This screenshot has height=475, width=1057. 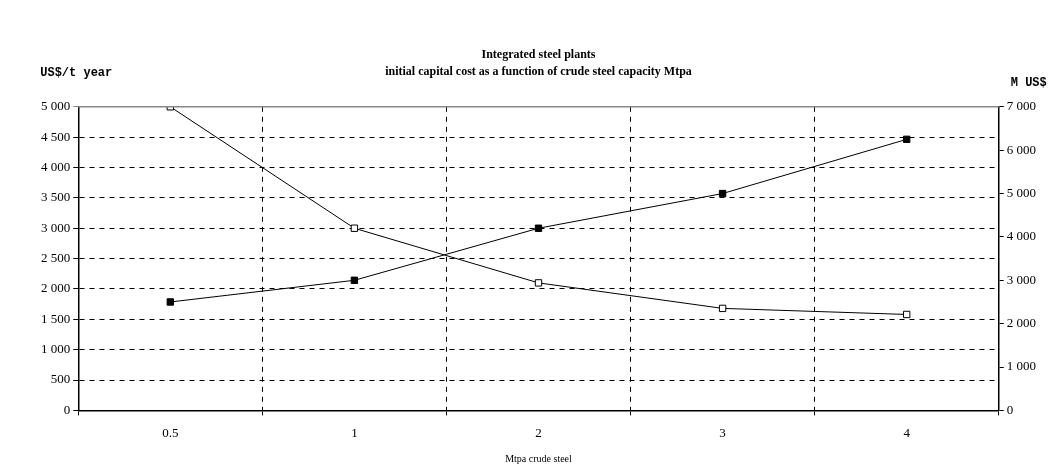 What do you see at coordinates (56, 349) in the screenshot?
I see `y-tick-label: 1 000` at bounding box center [56, 349].